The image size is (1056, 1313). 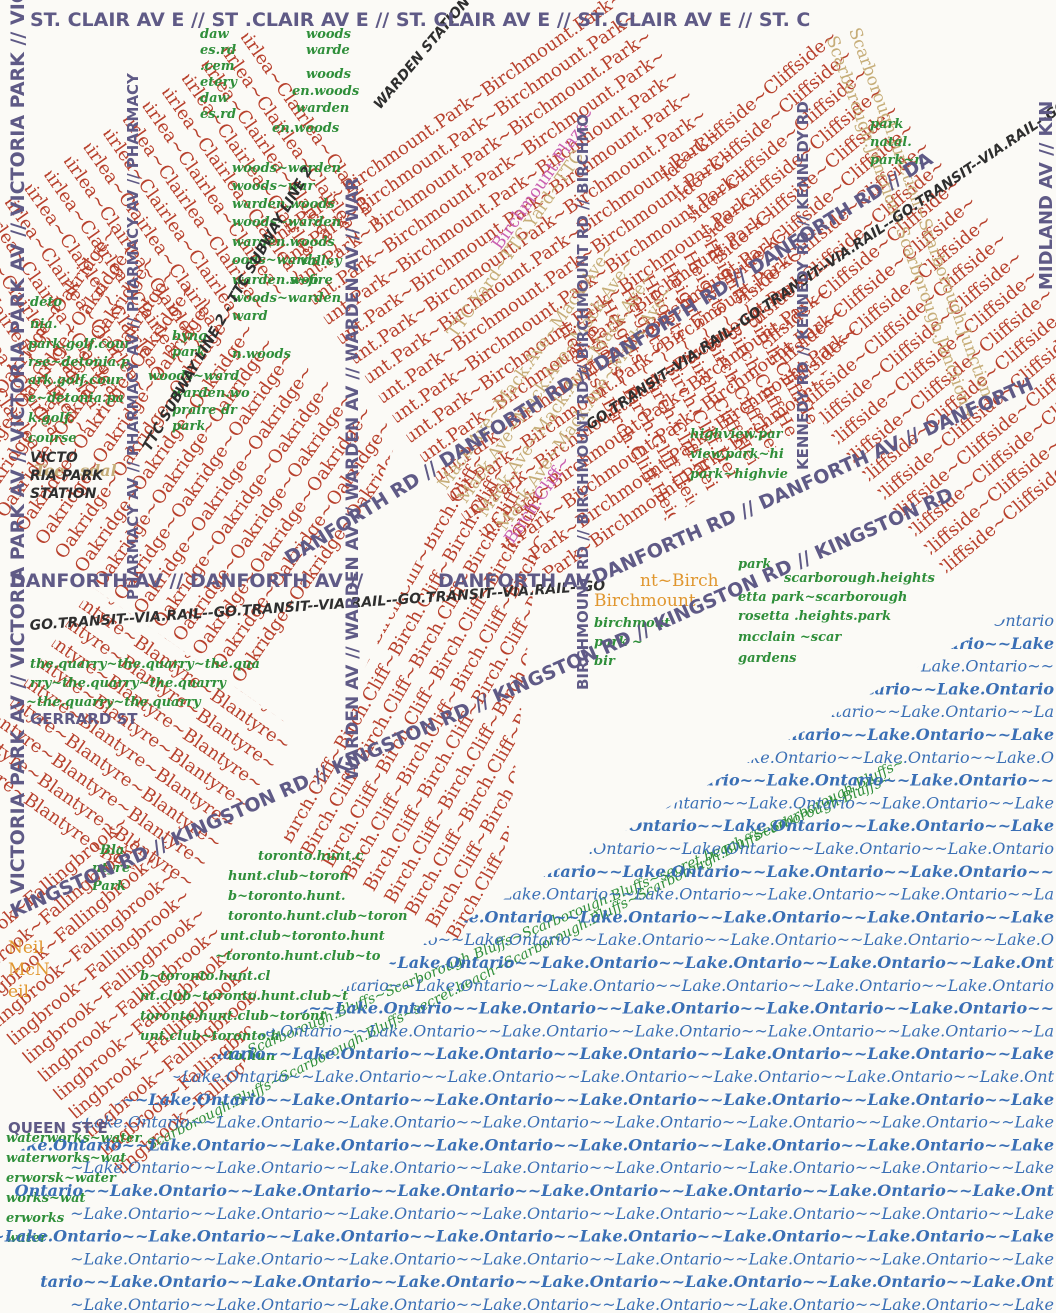 I want to click on svg-text: nt~Birch, so click(x=679, y=581).